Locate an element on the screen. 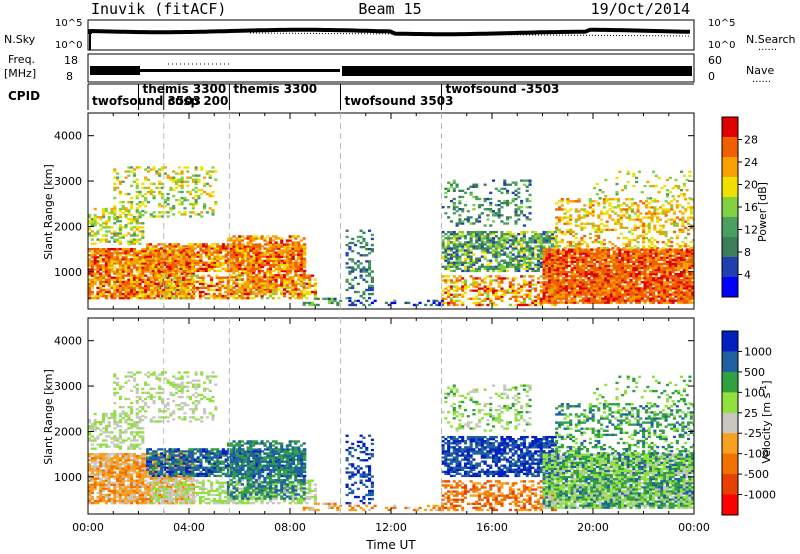 The image size is (800, 554). station-title: Inuvik (fitACF) is located at coordinates (158, 9).